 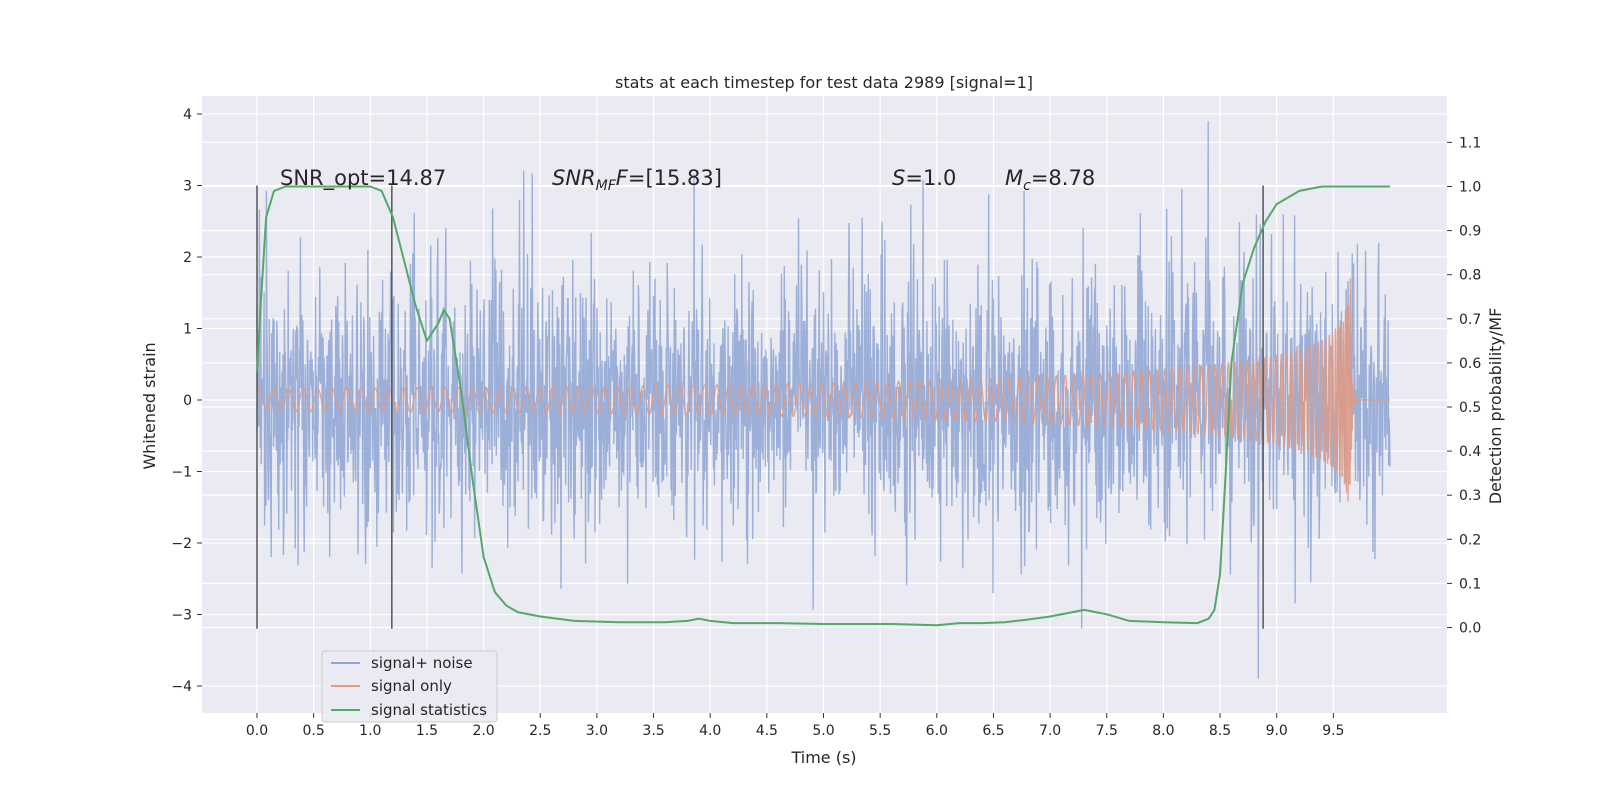 What do you see at coordinates (1470, 496) in the screenshot?
I see `y-right-tick-label: 0.3` at bounding box center [1470, 496].